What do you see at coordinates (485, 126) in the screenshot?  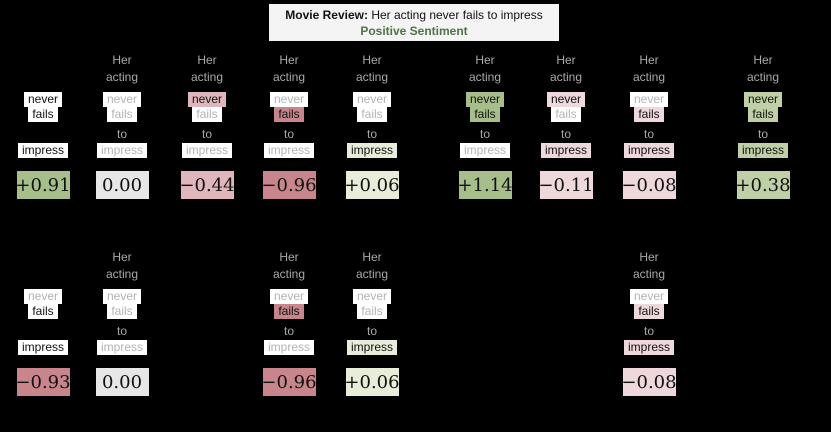 I see `word-column: Her acting never fails to impress +1.14` at bounding box center [485, 126].